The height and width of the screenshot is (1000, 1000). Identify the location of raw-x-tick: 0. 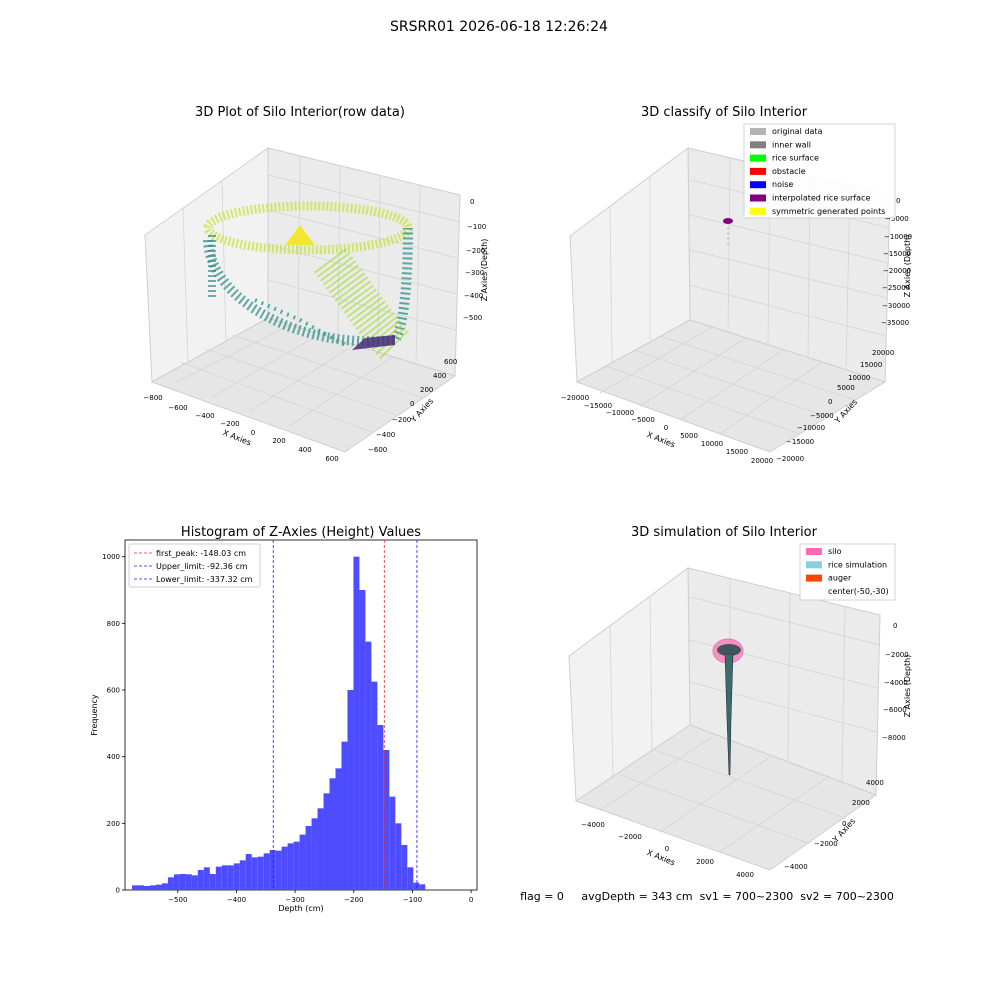
(253, 433).